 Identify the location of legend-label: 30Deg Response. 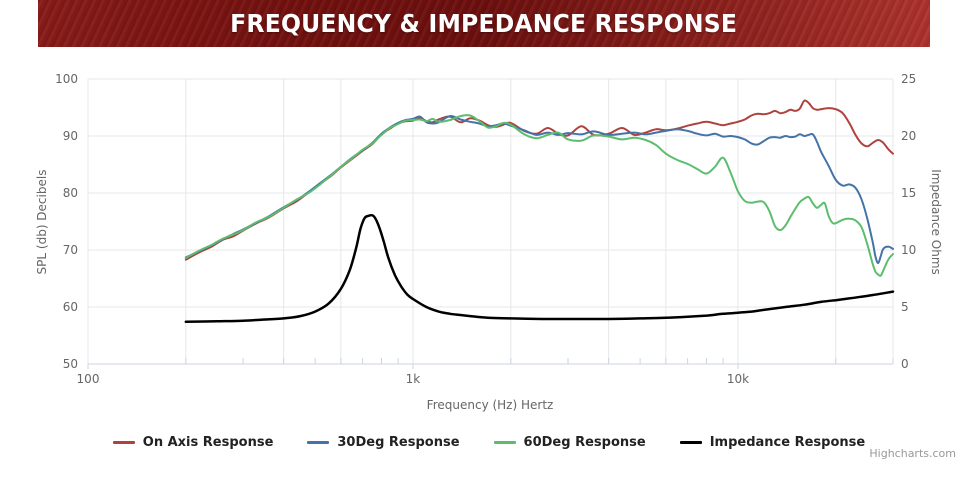
(398, 442).